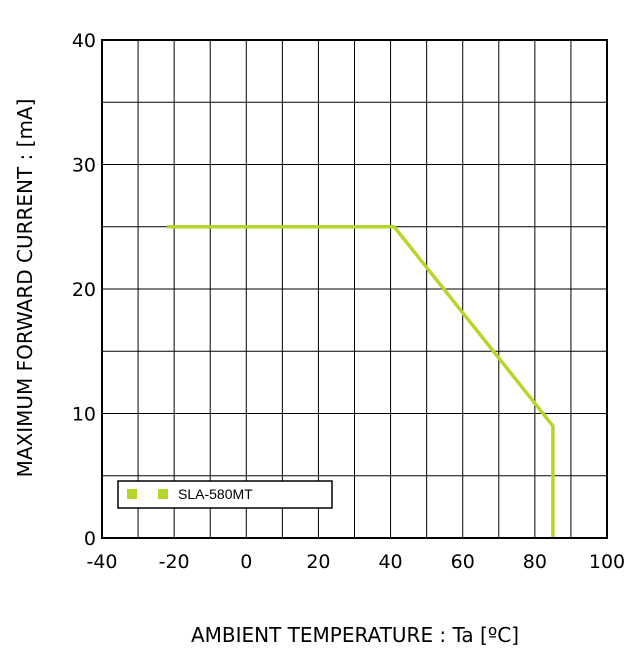 This screenshot has height=655, width=640. What do you see at coordinates (215, 494) in the screenshot?
I see `legend-label: SLA-580MT` at bounding box center [215, 494].